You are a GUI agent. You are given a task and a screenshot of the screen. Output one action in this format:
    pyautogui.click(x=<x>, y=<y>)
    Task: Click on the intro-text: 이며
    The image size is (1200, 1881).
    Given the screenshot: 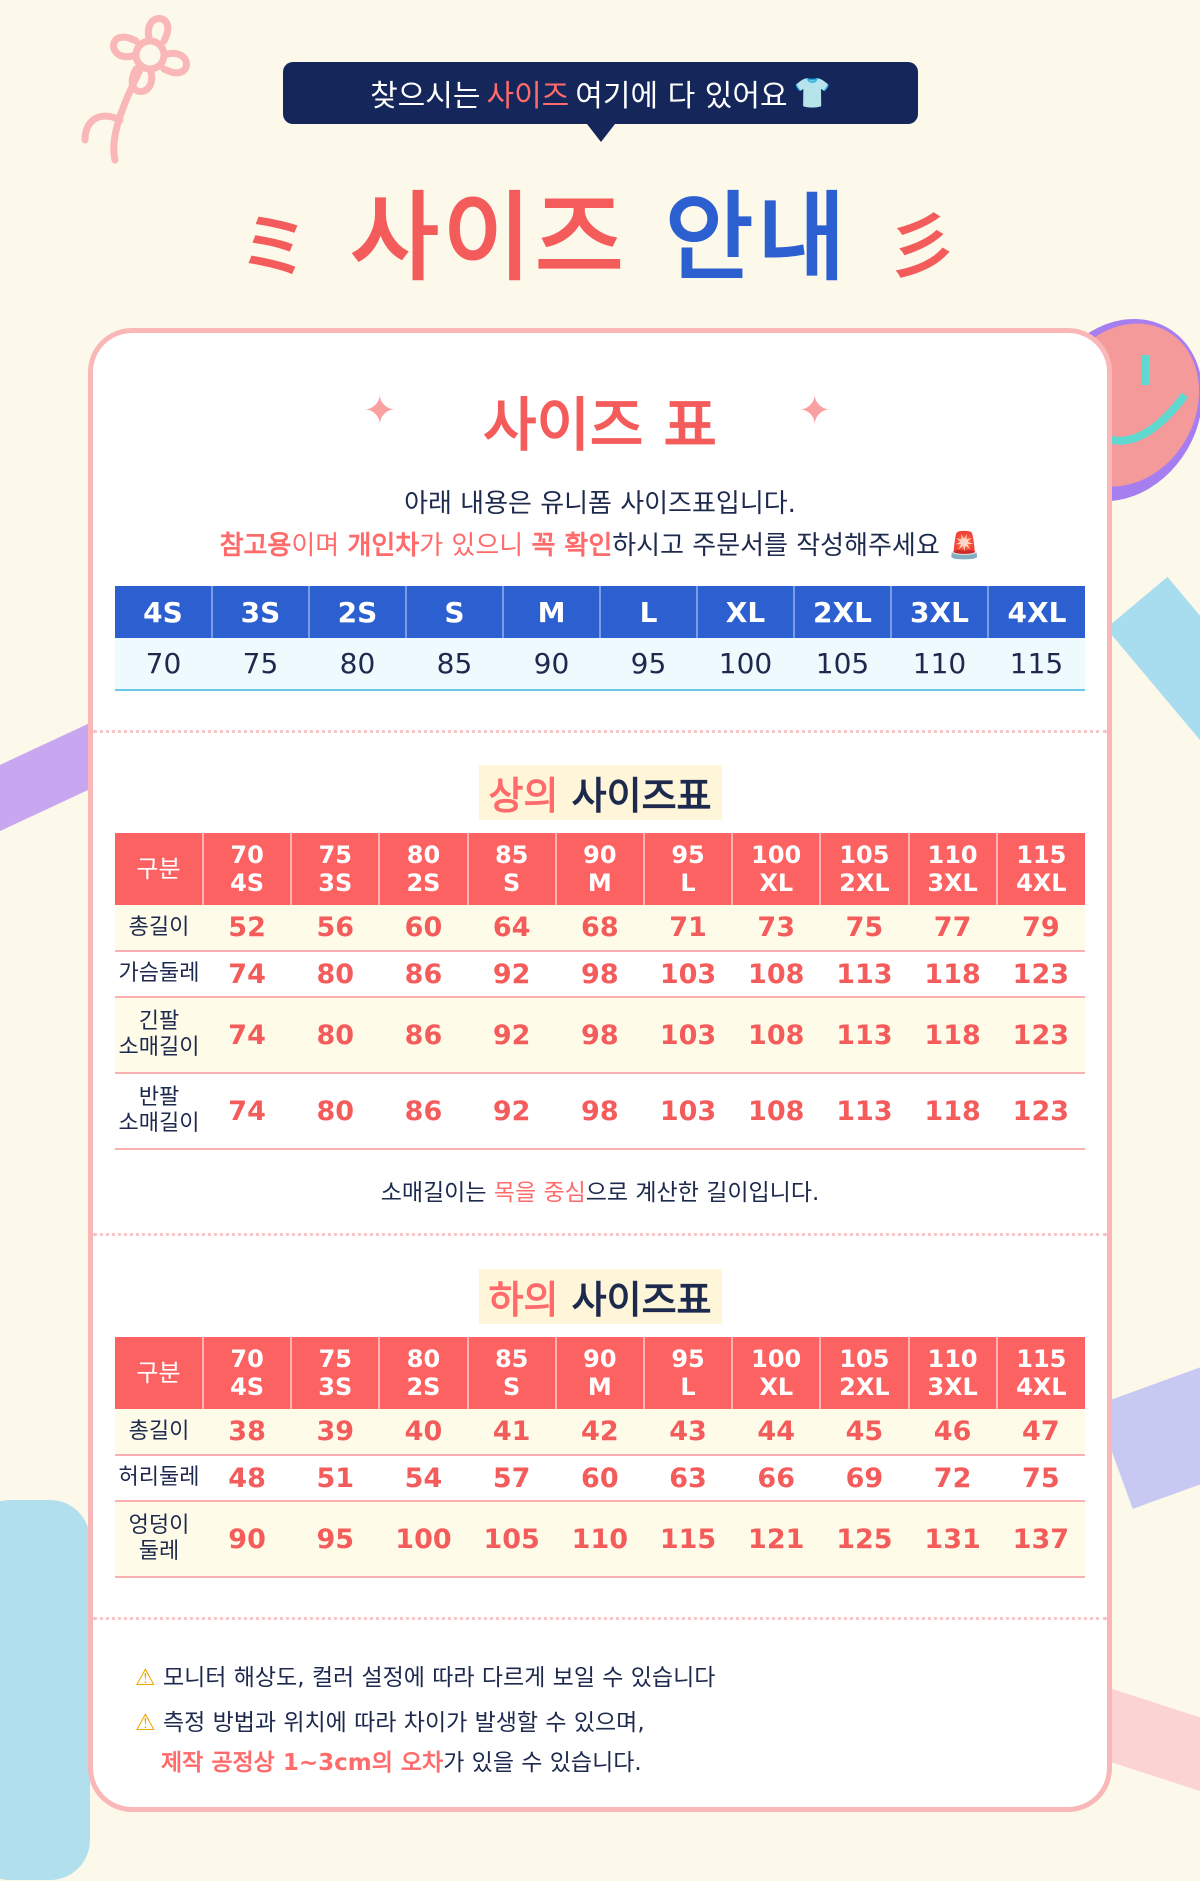 What is the action you would take?
    pyautogui.click(x=319, y=546)
    